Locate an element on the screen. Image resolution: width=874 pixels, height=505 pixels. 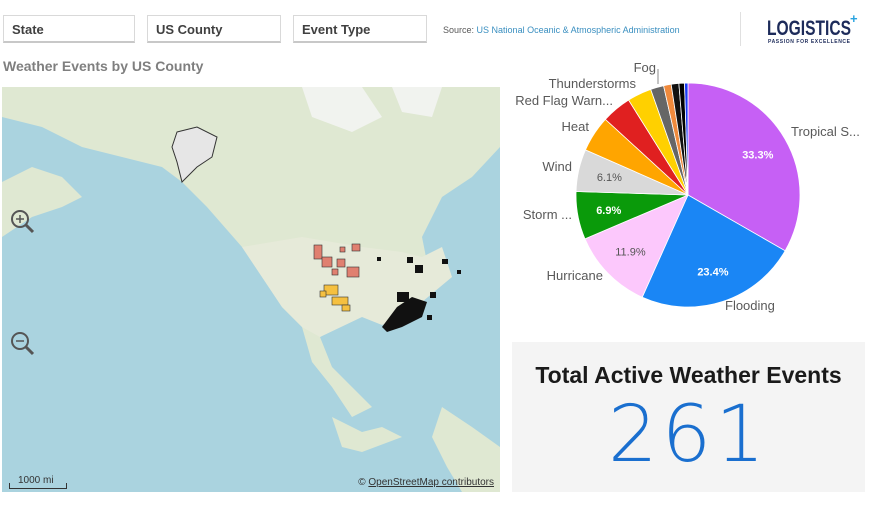
pie-category-label: Thunderstorms is located at coordinates (593, 83).